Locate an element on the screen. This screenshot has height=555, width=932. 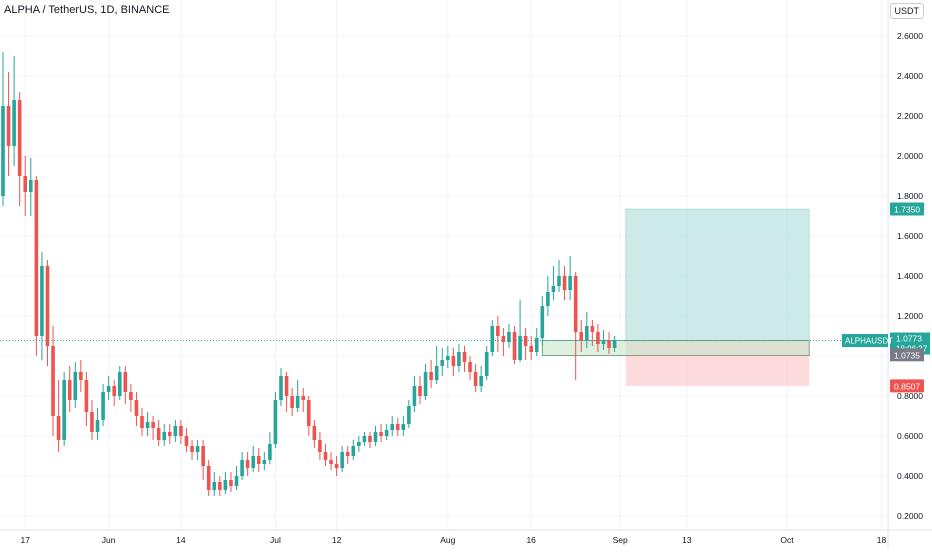
position-zones is located at coordinates (675, 297).